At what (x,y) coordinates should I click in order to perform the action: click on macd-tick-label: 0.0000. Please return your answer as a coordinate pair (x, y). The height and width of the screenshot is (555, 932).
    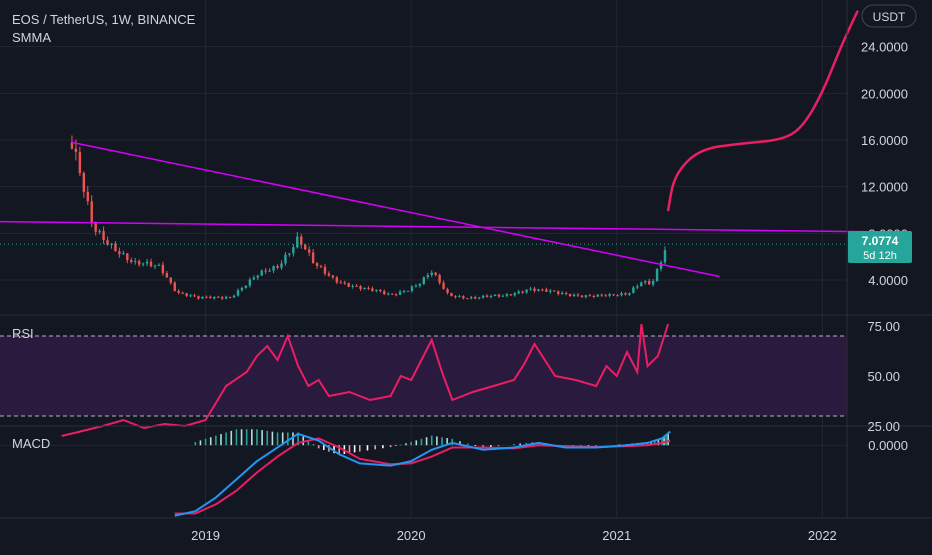
    Looking at the image, I should click on (888, 445).